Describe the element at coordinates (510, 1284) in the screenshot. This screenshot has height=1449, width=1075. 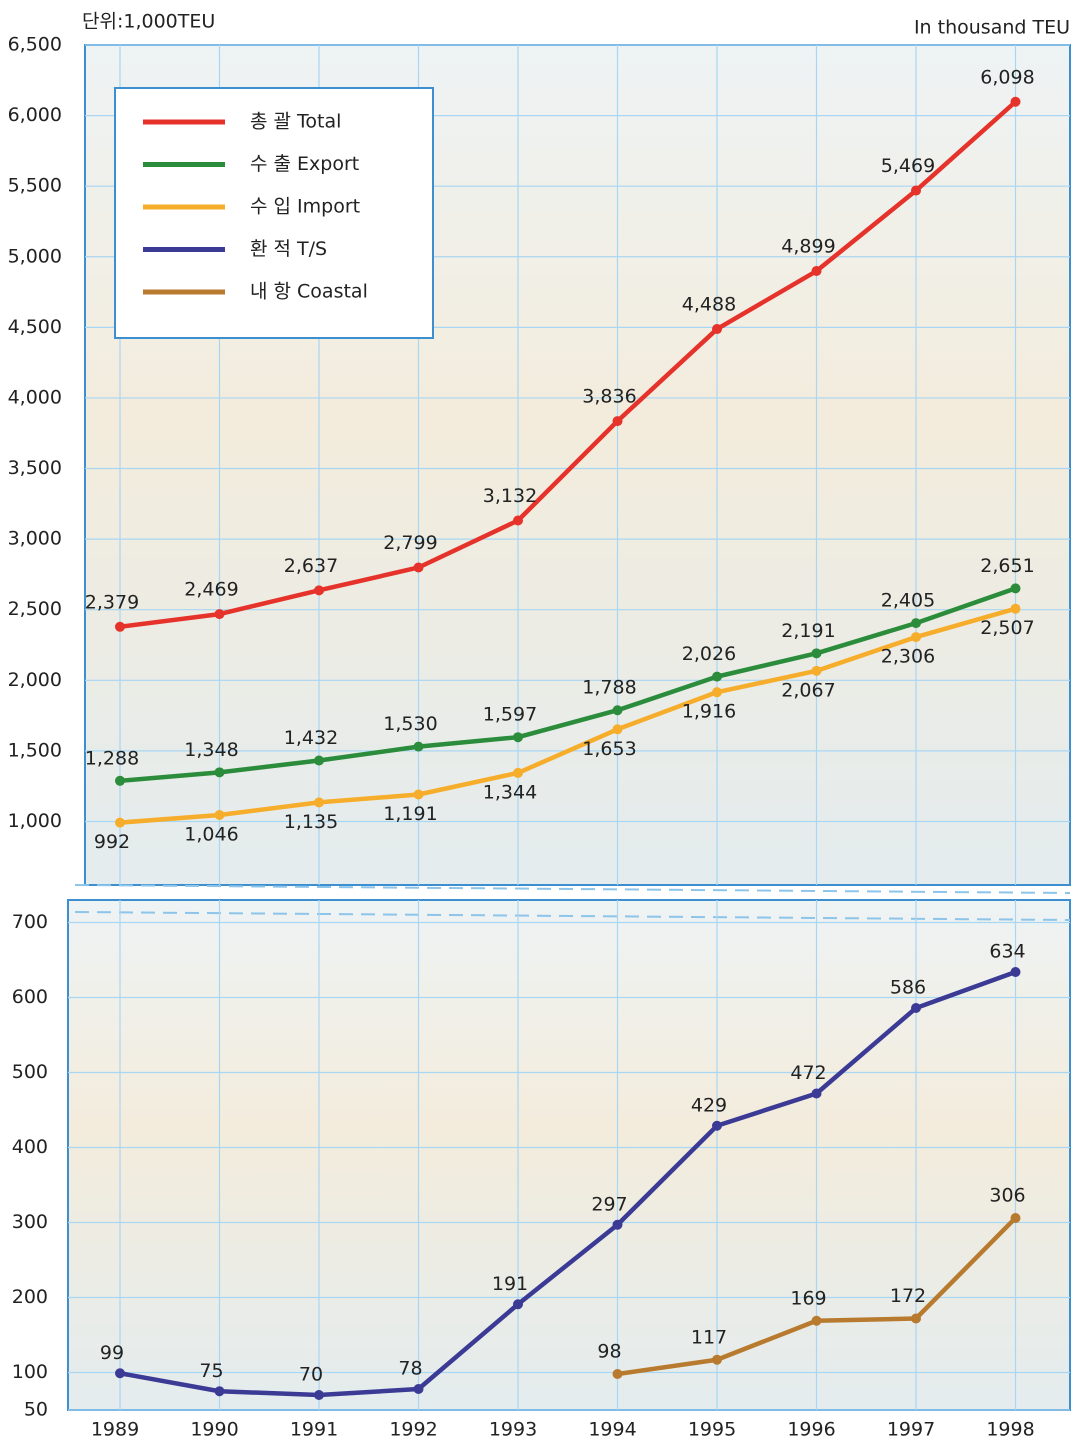
I see `data-label: 191` at that location.